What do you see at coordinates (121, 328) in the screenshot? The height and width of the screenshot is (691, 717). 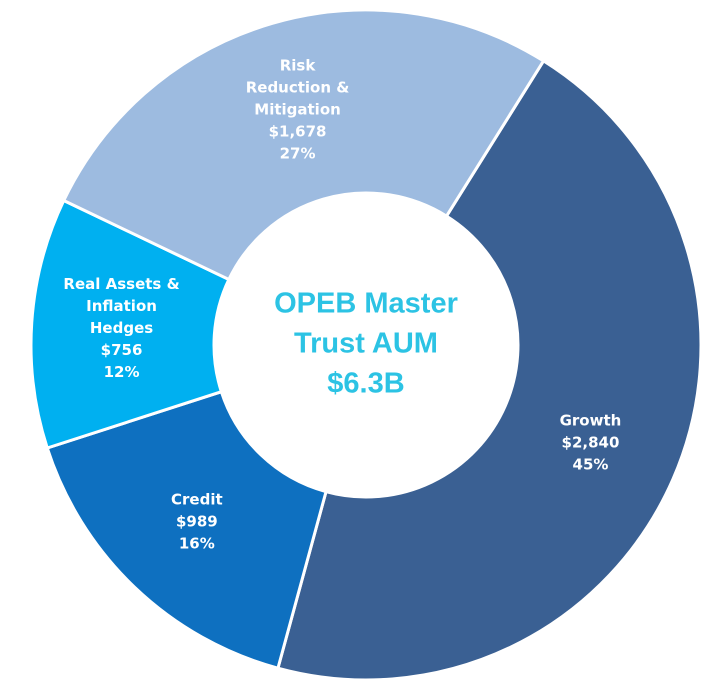 I see `slice-label: Hedges` at bounding box center [121, 328].